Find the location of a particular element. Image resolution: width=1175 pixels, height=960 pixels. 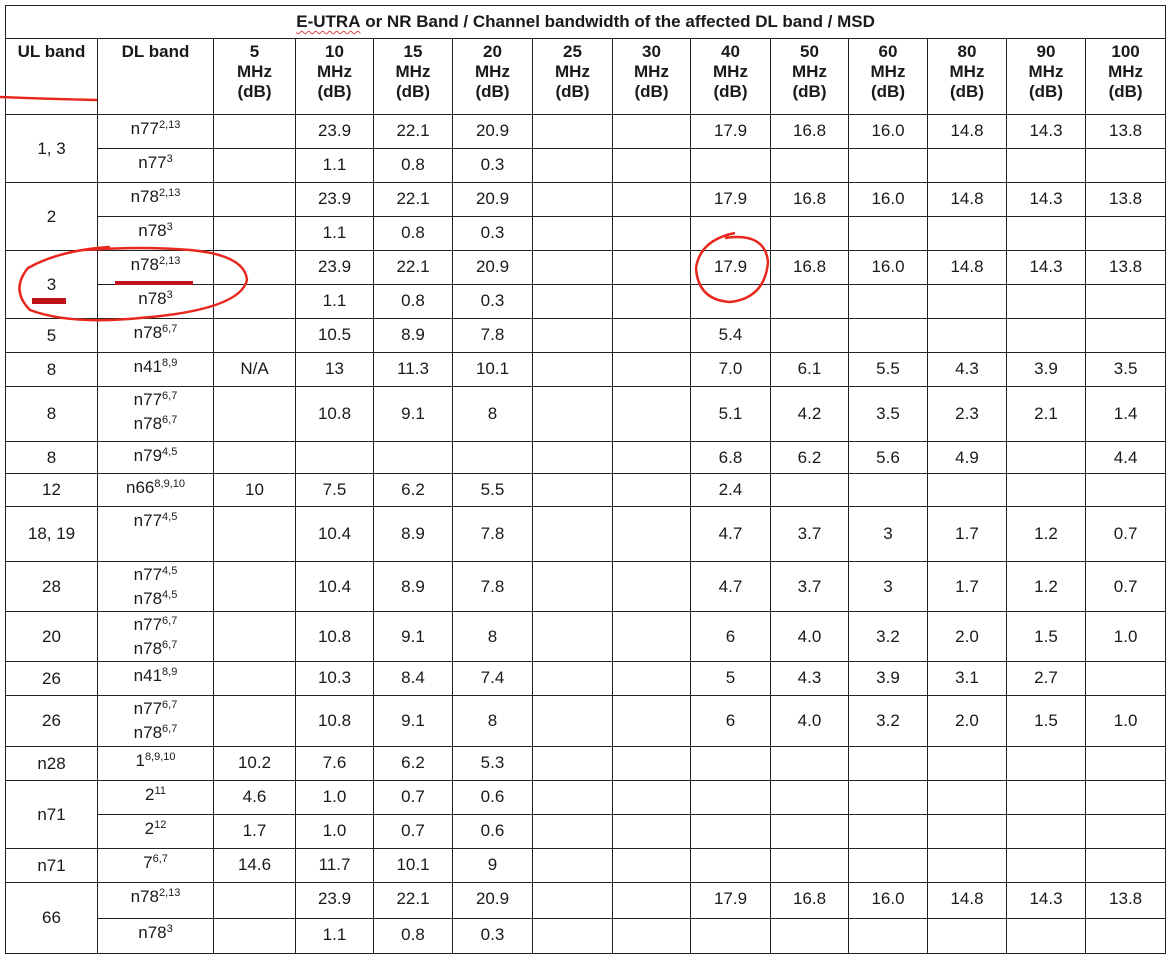

msd-value-cell: 10.2 is located at coordinates (254, 763).